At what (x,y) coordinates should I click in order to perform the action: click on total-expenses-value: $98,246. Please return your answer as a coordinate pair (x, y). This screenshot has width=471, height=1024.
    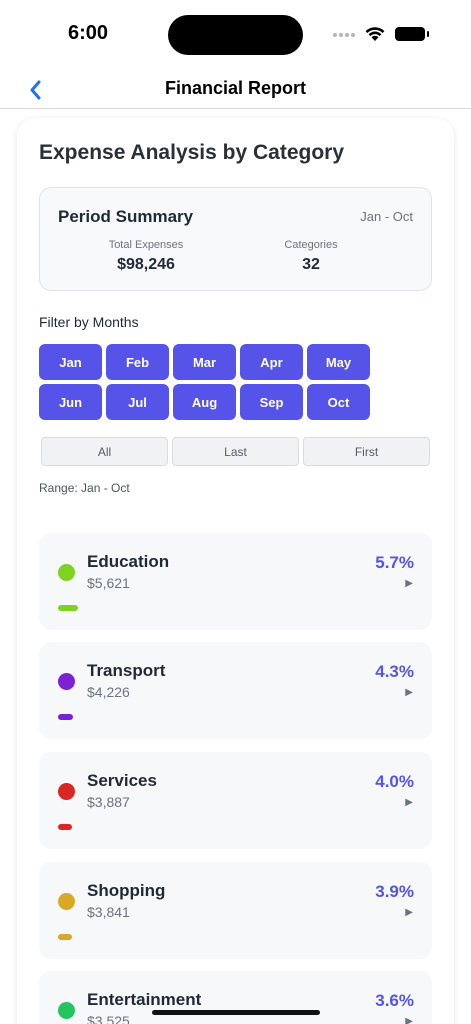
    Looking at the image, I should click on (146, 264).